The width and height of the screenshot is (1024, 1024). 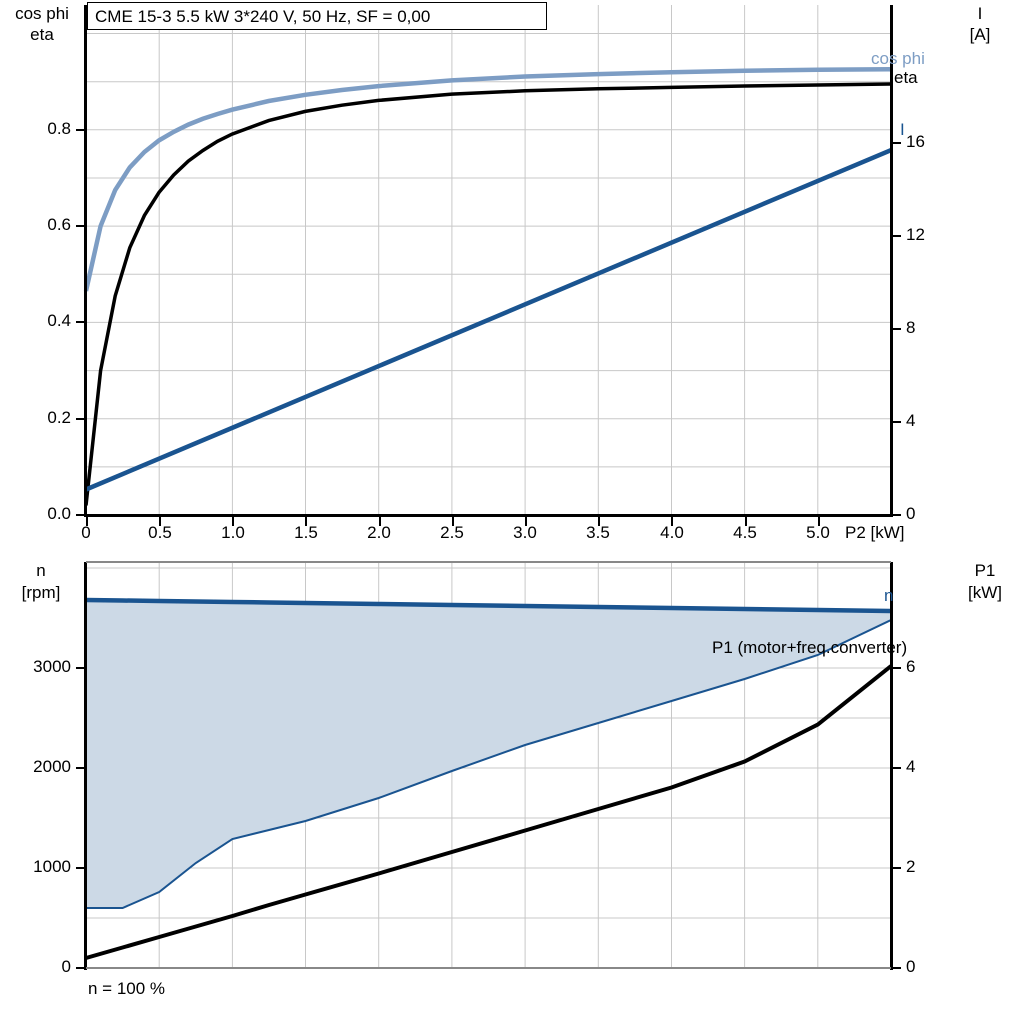 What do you see at coordinates (745, 532) in the screenshot?
I see `top-x-ticklabel-9: 4.5` at bounding box center [745, 532].